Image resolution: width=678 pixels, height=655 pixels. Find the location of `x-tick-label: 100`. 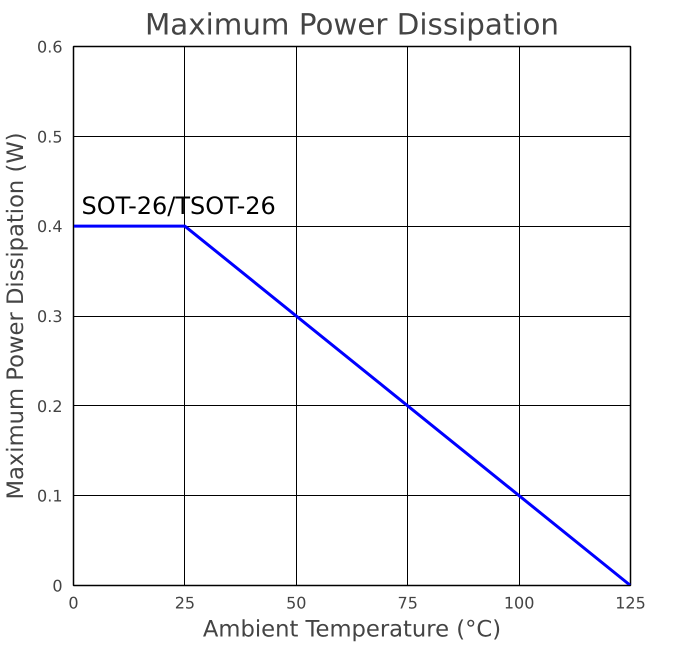

x-tick-label: 100 is located at coordinates (519, 603).